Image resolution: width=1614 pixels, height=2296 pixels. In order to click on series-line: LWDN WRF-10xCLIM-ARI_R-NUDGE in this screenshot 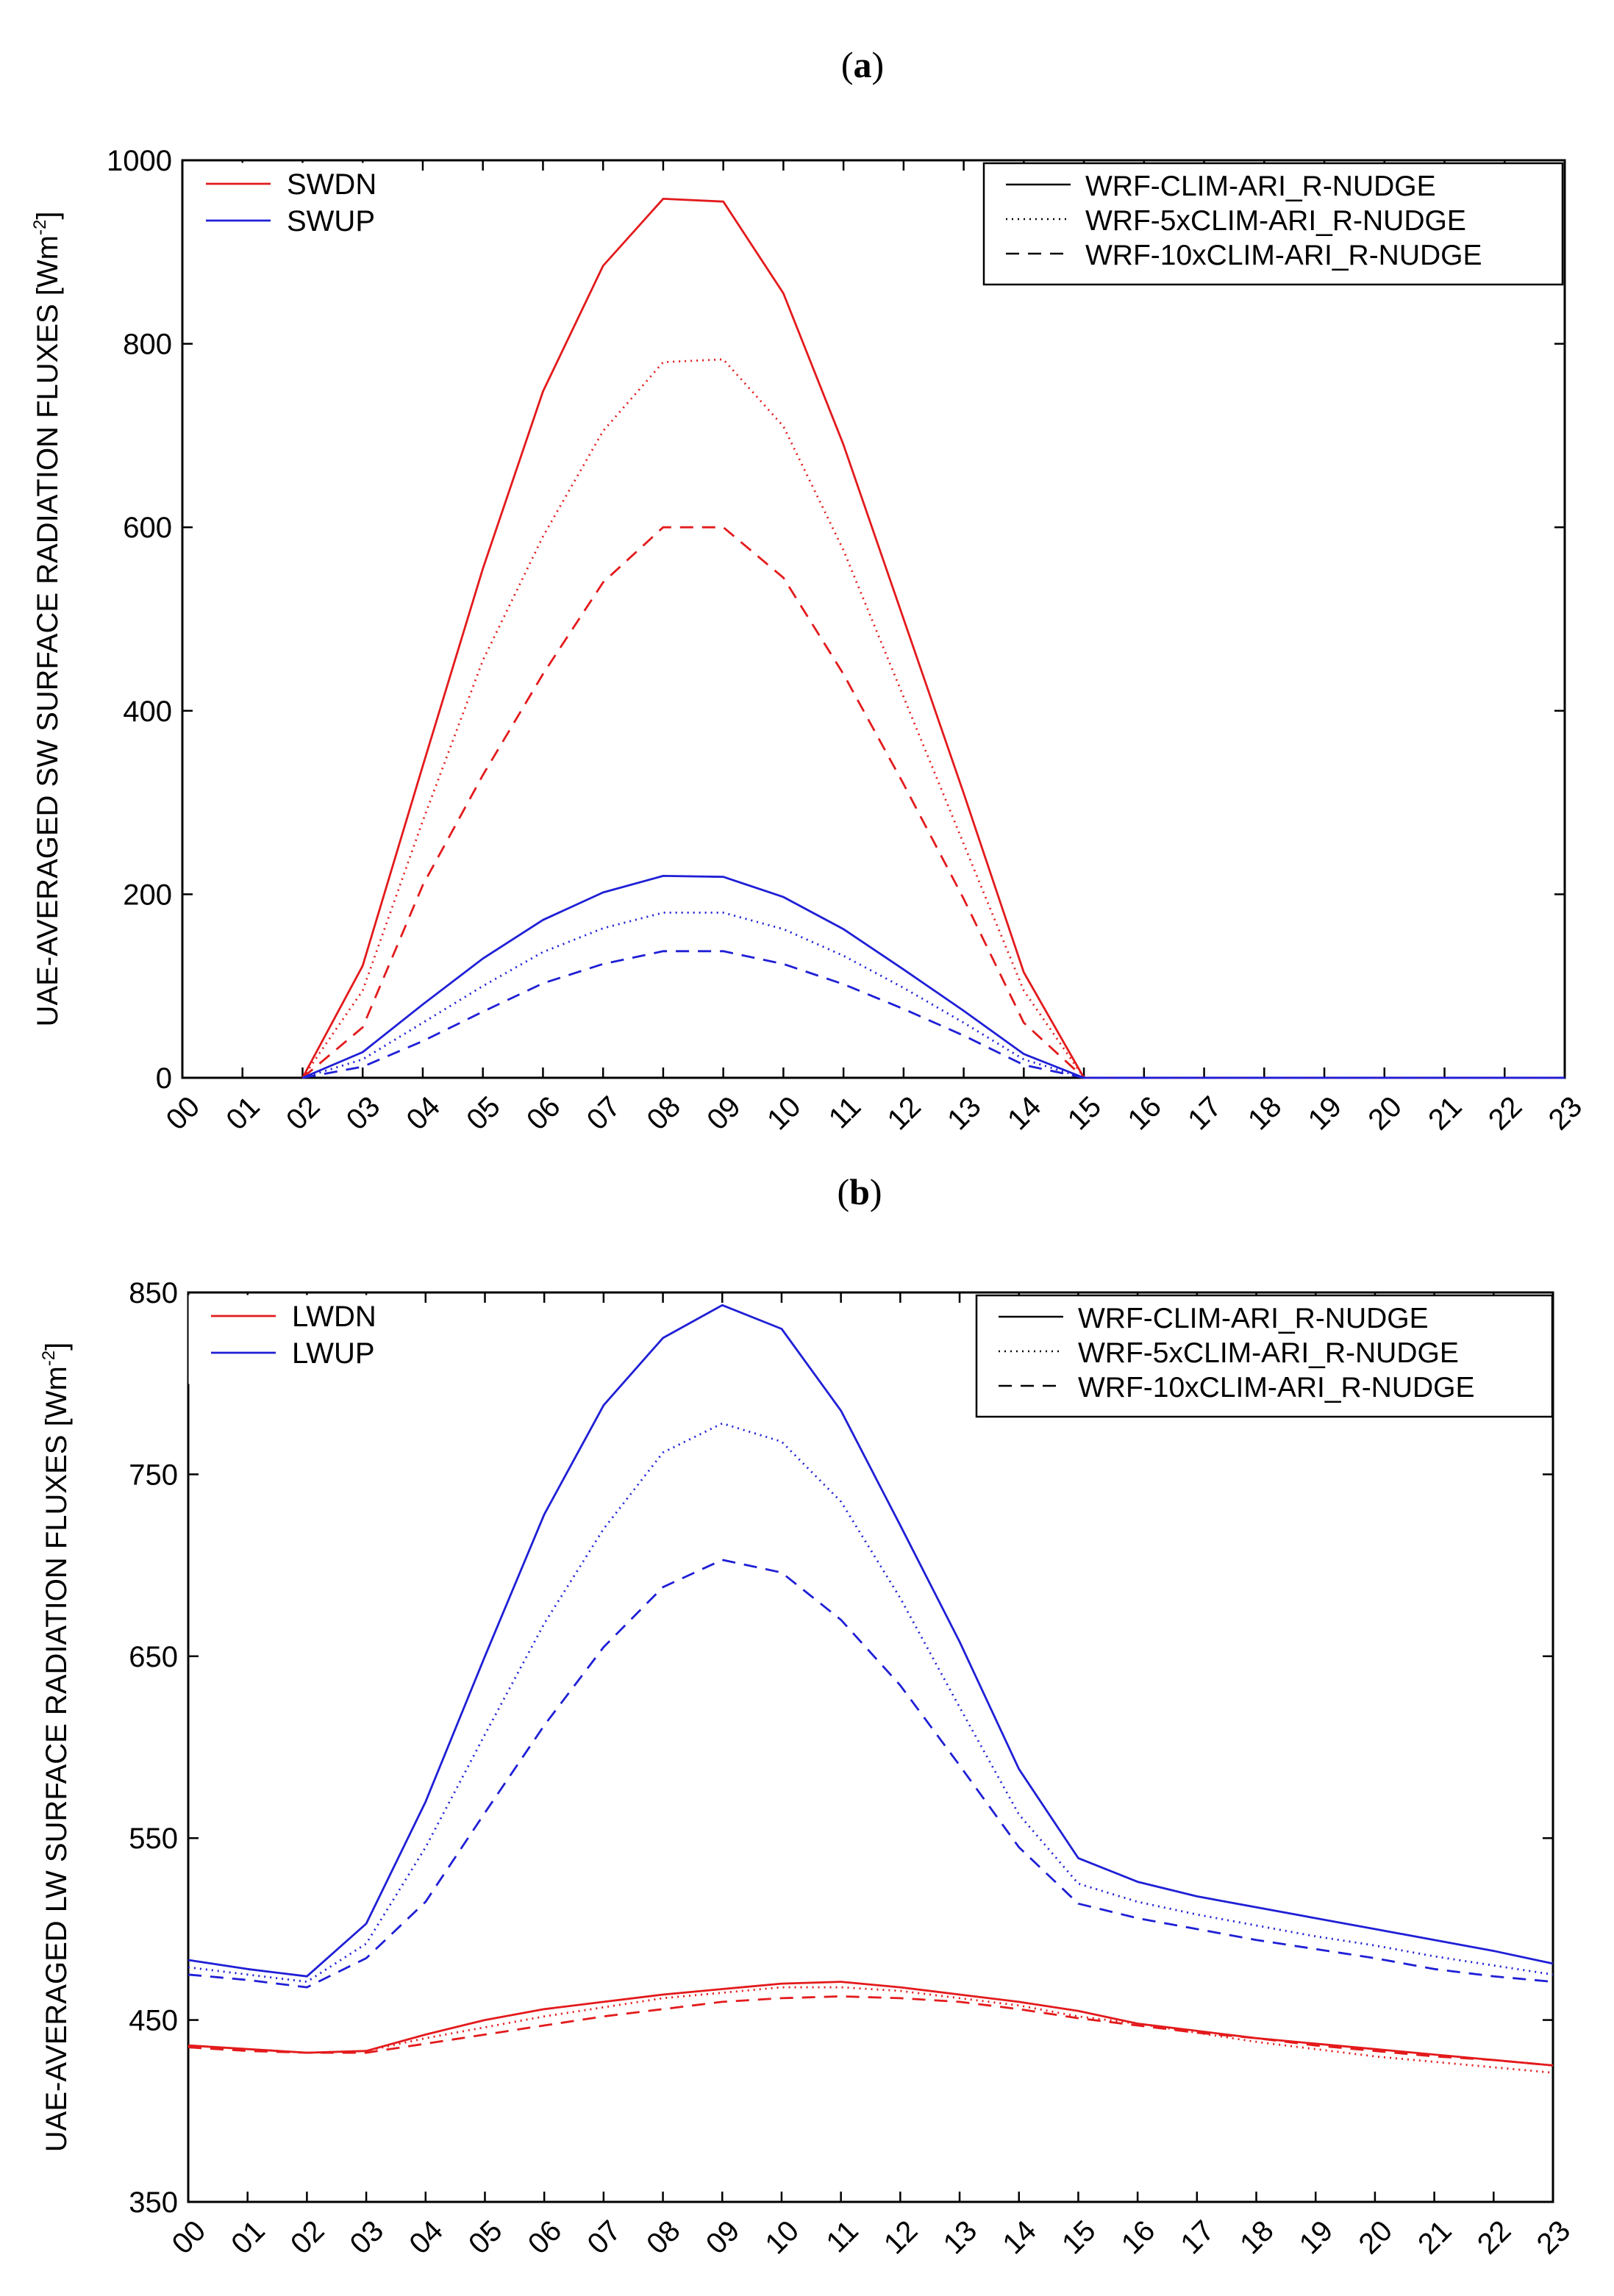, I will do `click(871, 2031)`.